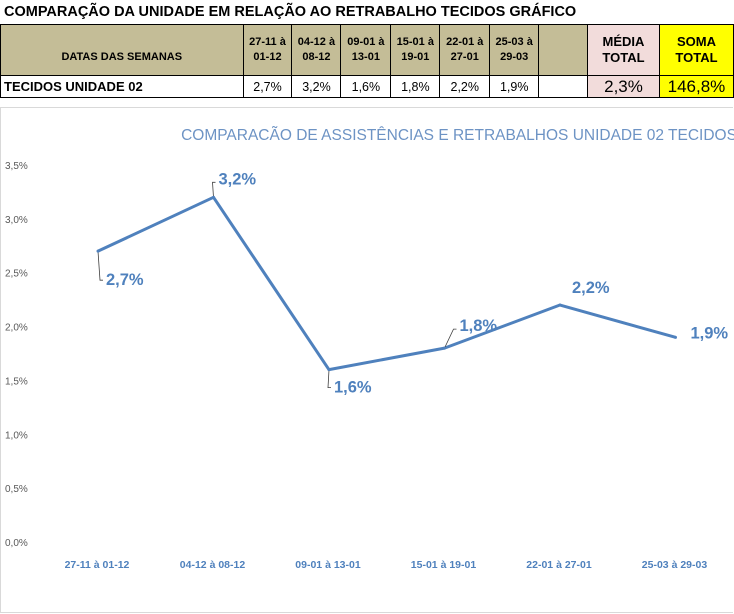 Image resolution: width=734 pixels, height=614 pixels. Describe the element at coordinates (479, 326) in the screenshot. I see `data-label: 1,8%` at that location.